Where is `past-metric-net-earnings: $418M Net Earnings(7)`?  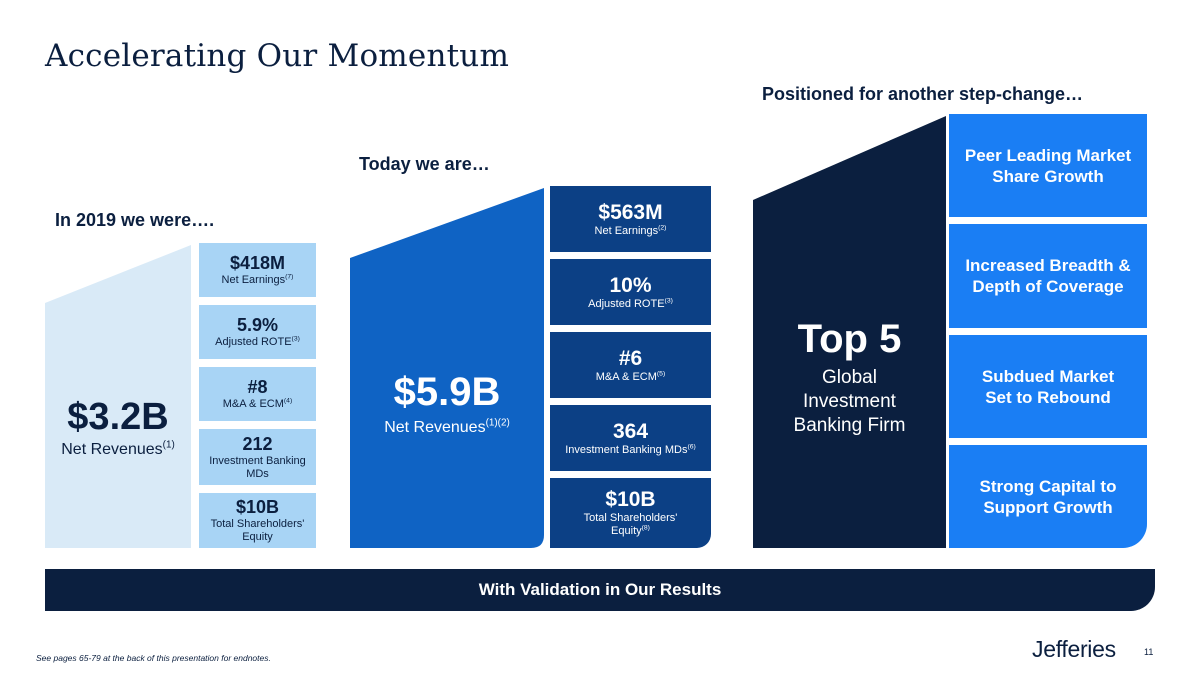 past-metric-net-earnings: $418M Net Earnings(7) is located at coordinates (257, 270).